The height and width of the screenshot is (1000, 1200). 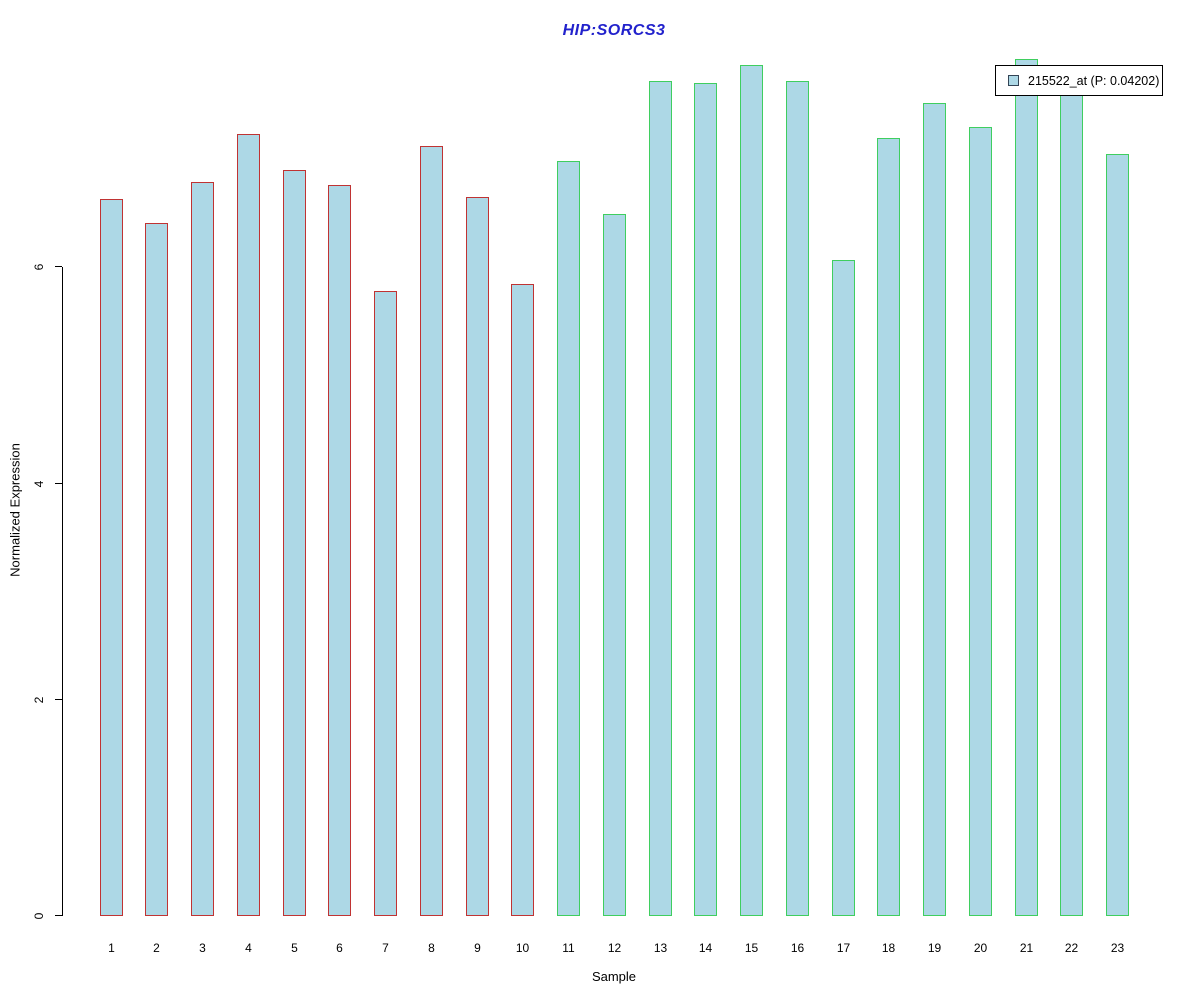 I want to click on x-tick-label-13: 13, so click(x=660, y=948).